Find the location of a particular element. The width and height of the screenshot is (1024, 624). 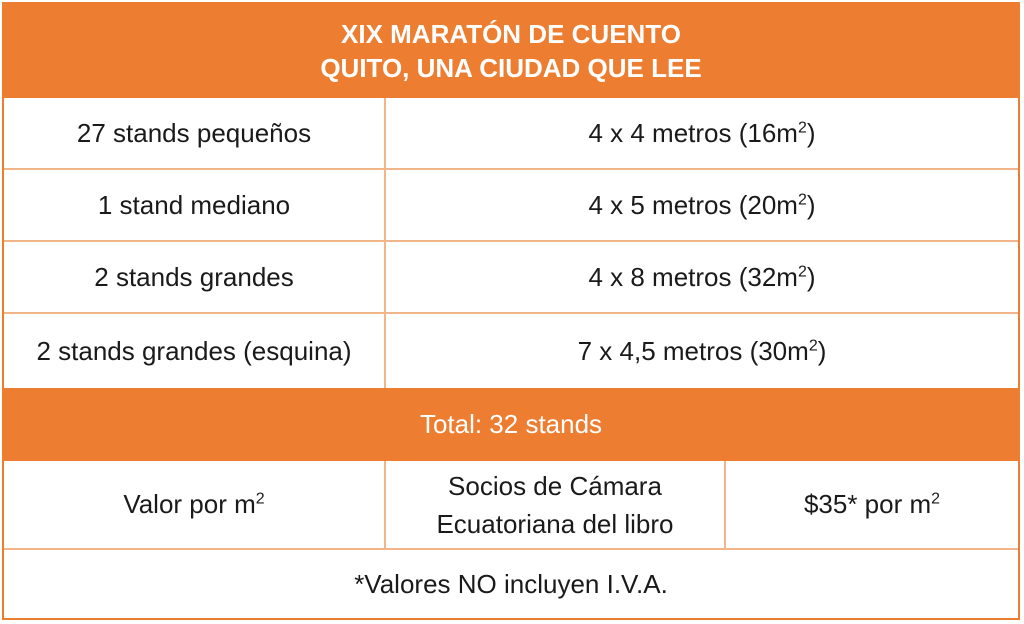

stand-size: 4 x 8 metros (32m2) is located at coordinates (702, 276).